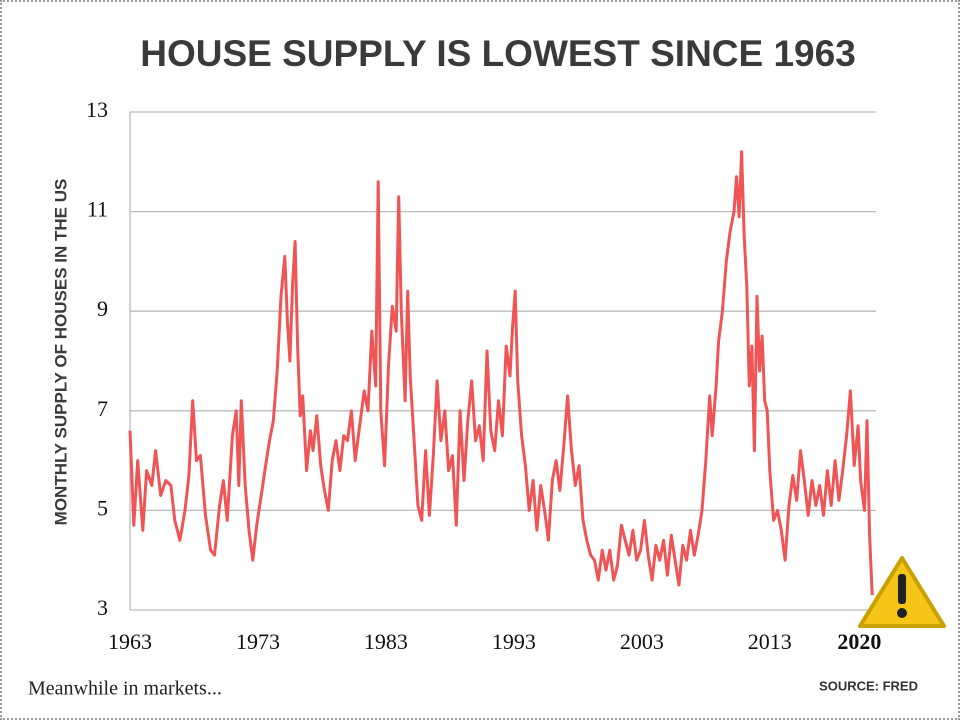  I want to click on y-axis-label: MONTHLY SUPPLY OF HOUSES IN THE US, so click(60, 352).